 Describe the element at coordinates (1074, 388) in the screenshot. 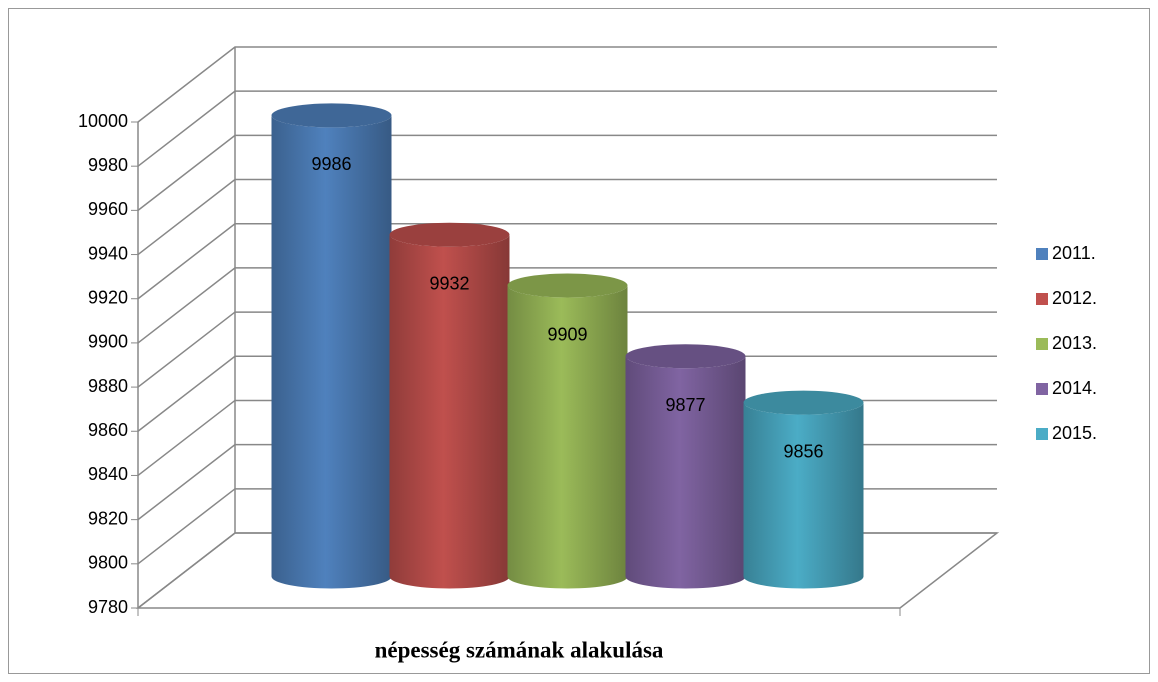

I see `legend-label: 2014.` at that location.